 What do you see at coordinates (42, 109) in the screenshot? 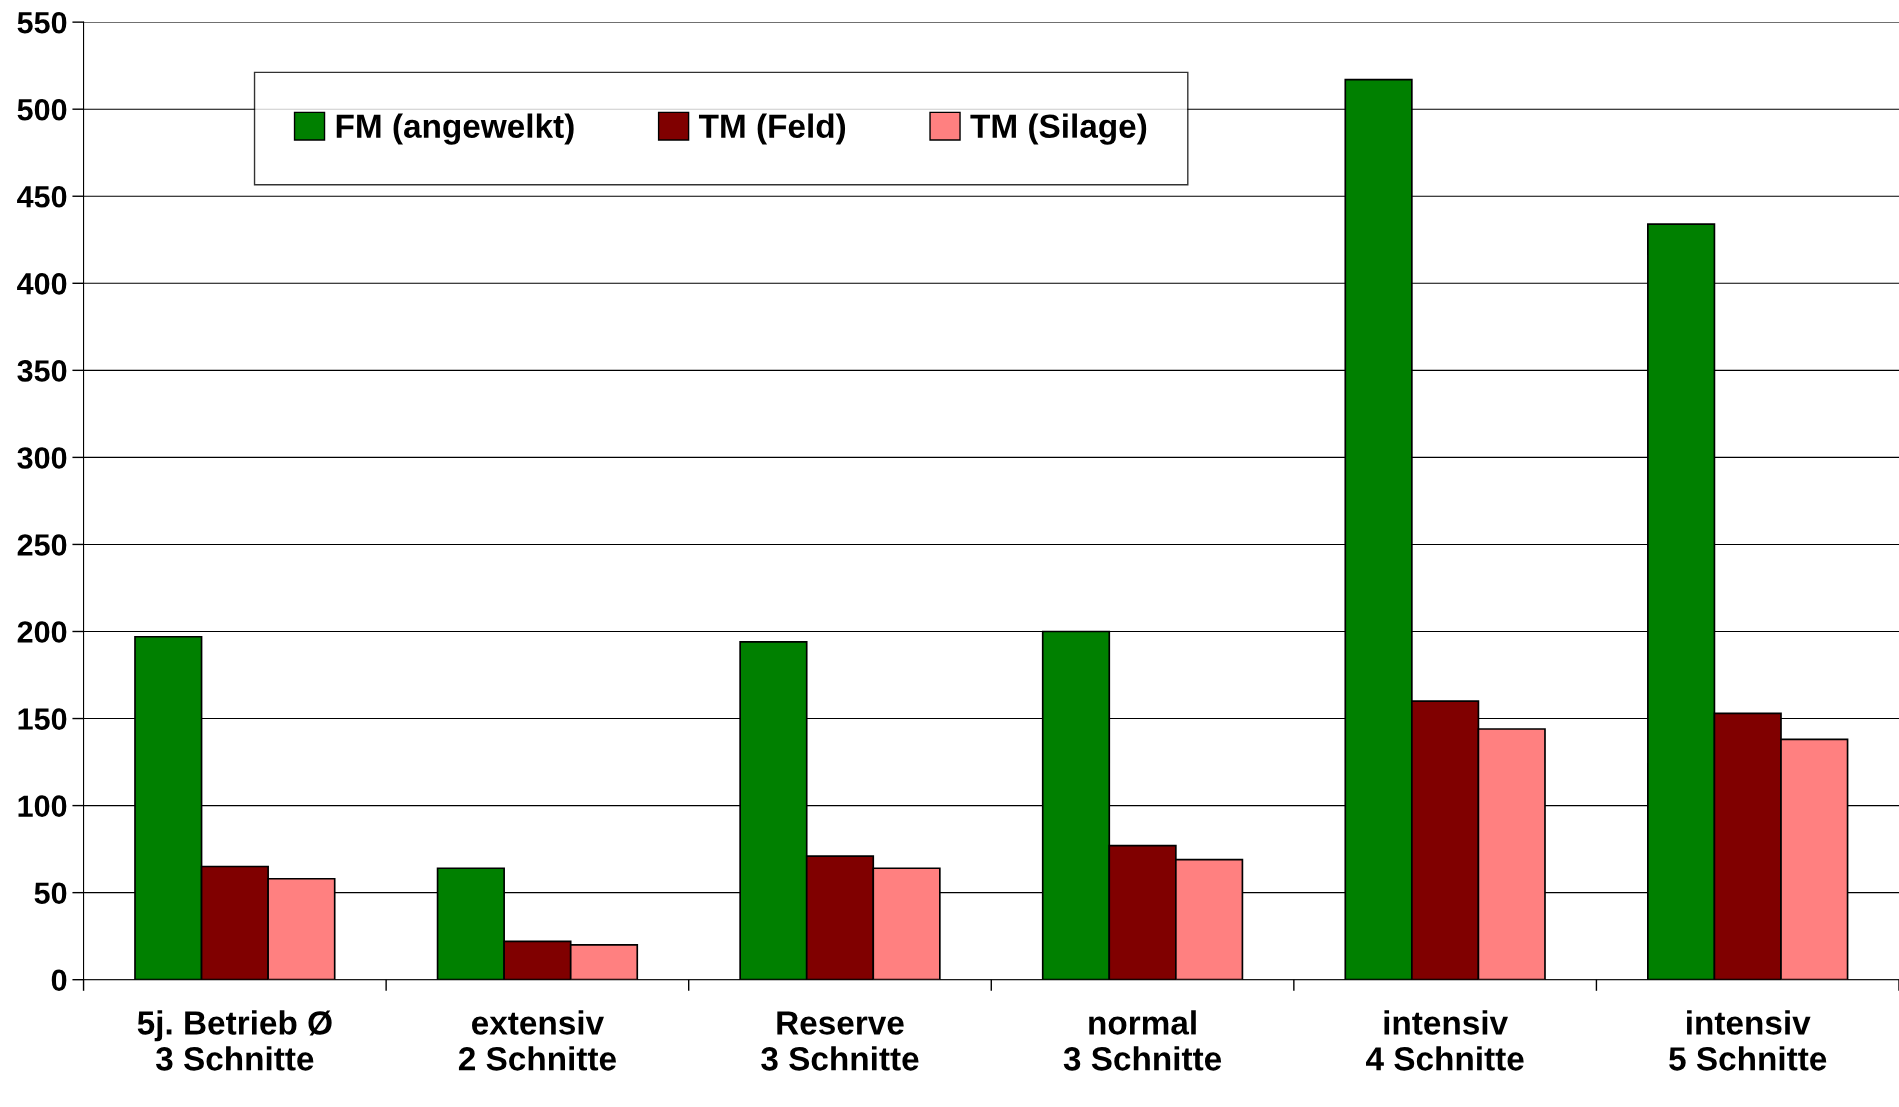
I see `y-tick-label: 500` at bounding box center [42, 109].